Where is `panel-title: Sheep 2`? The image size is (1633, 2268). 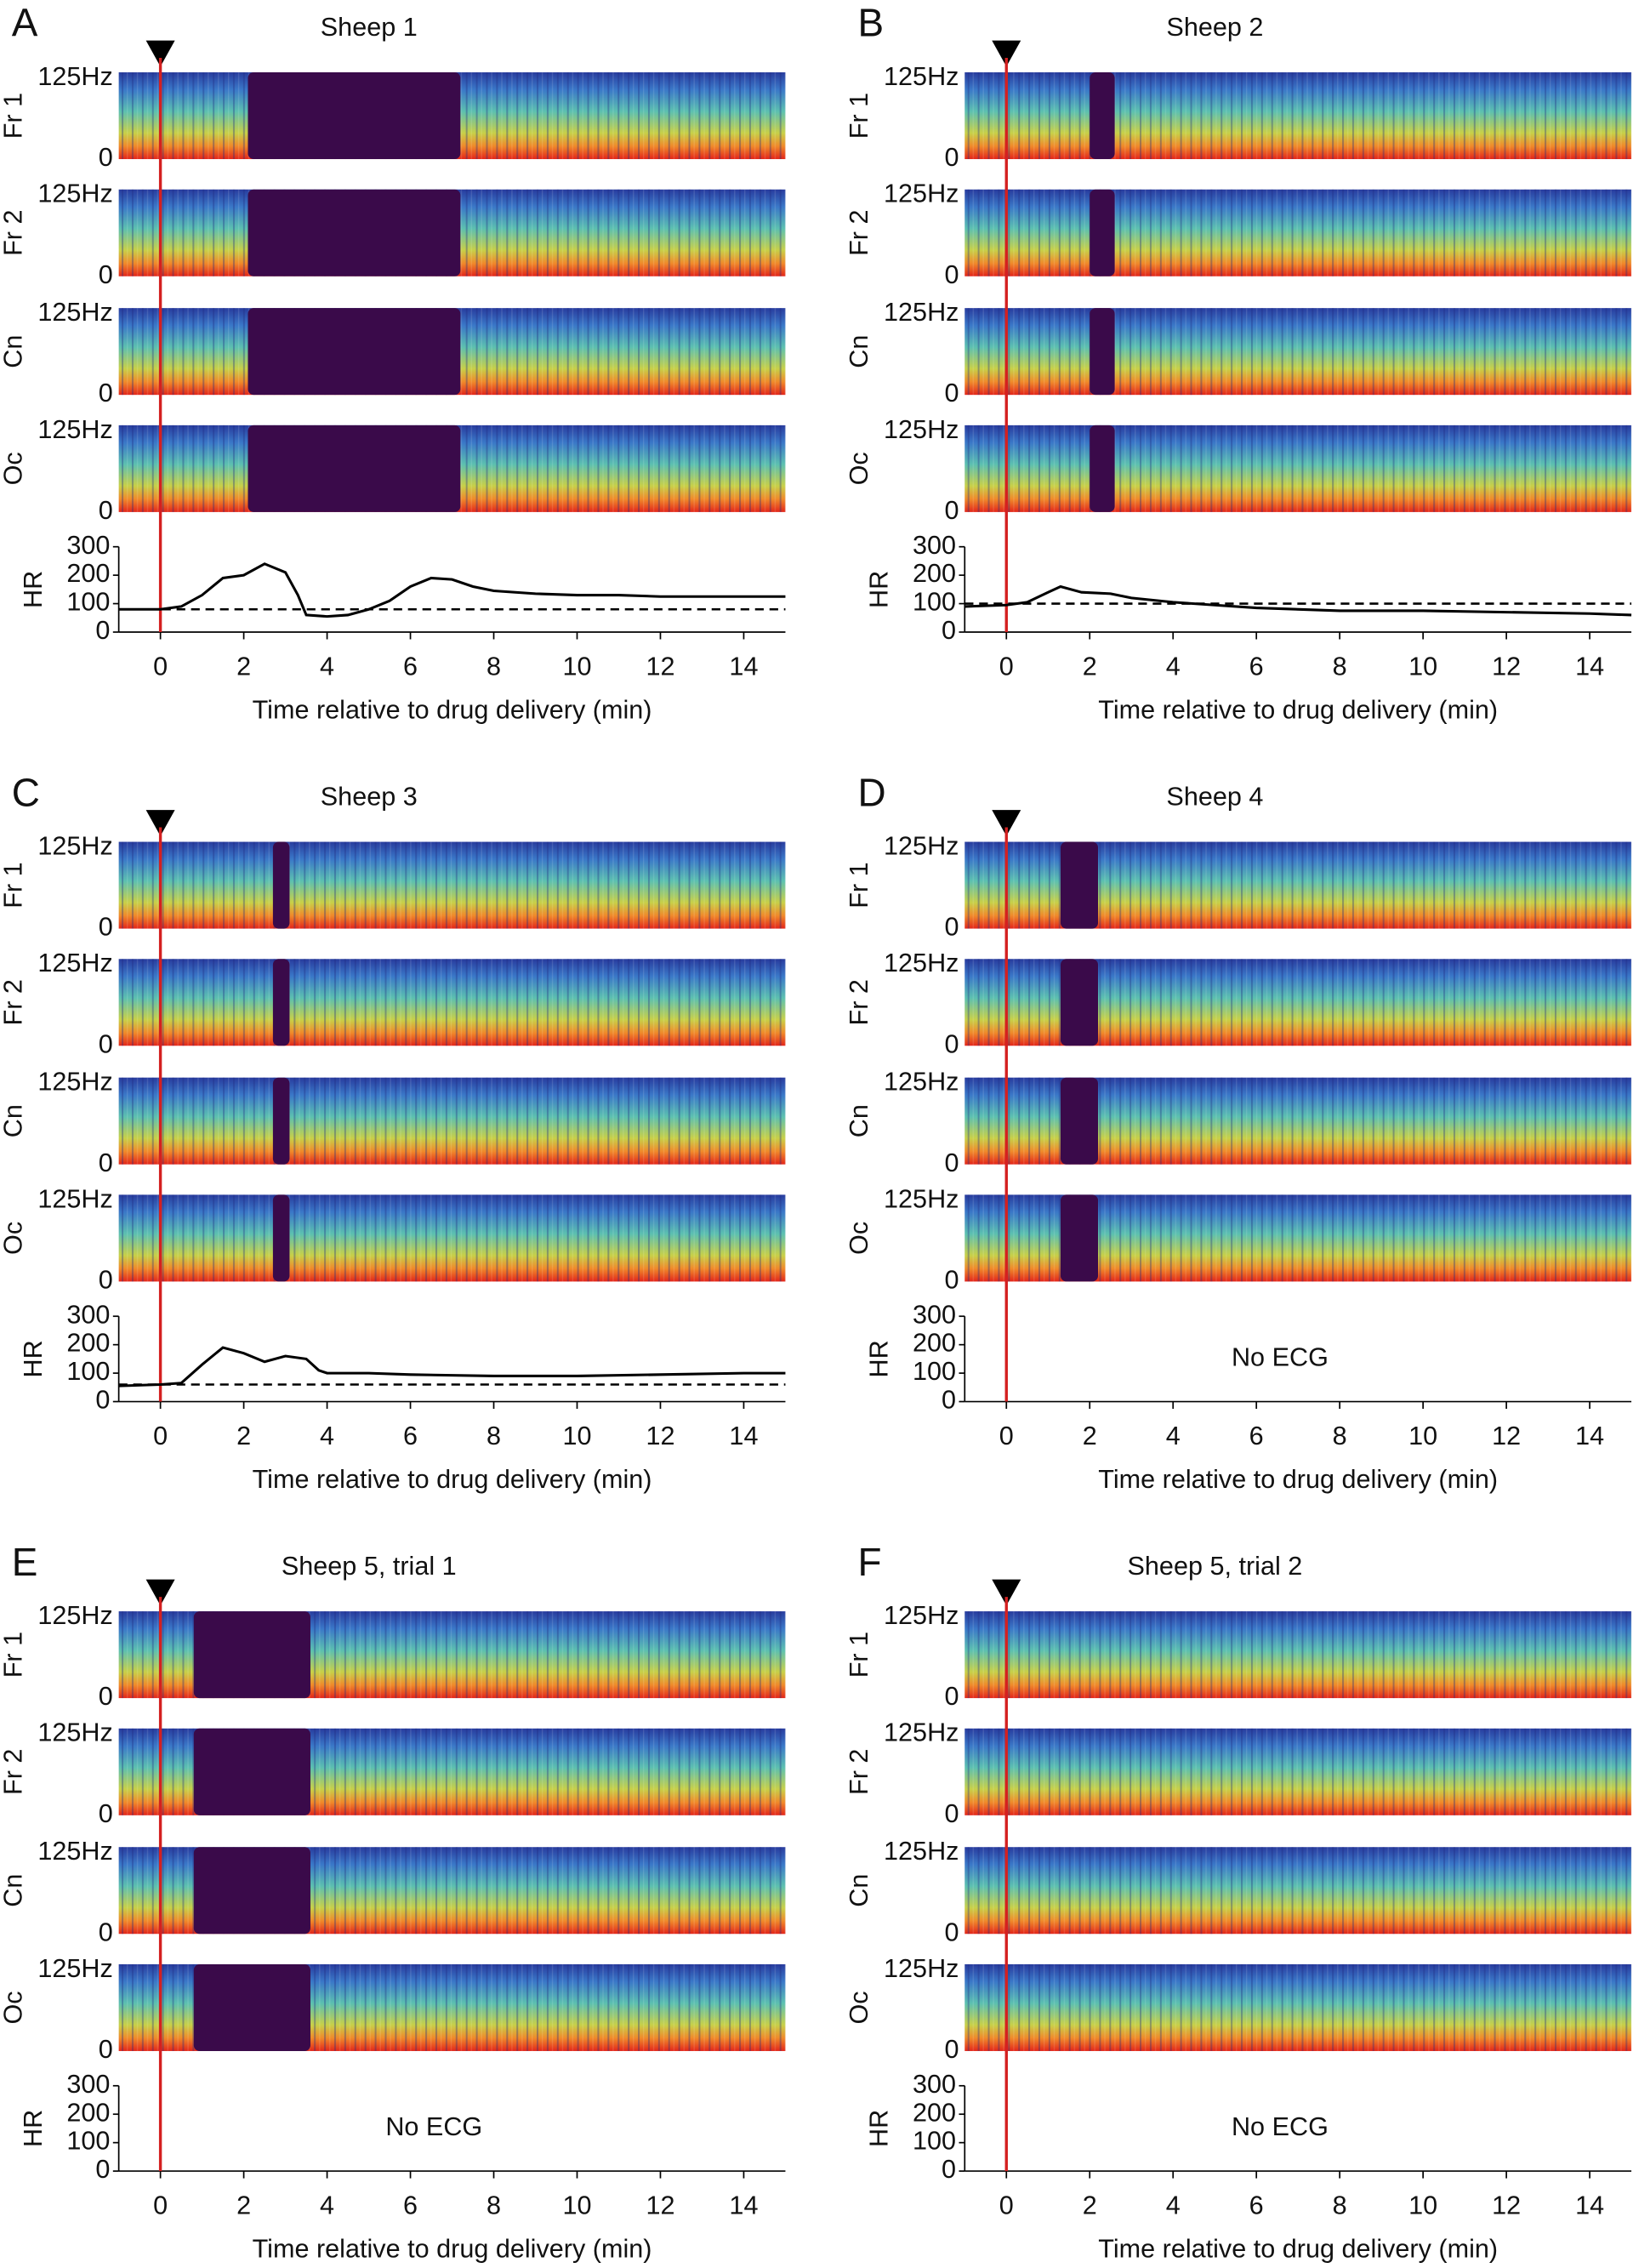
panel-title: Sheep 2 is located at coordinates (1214, 28).